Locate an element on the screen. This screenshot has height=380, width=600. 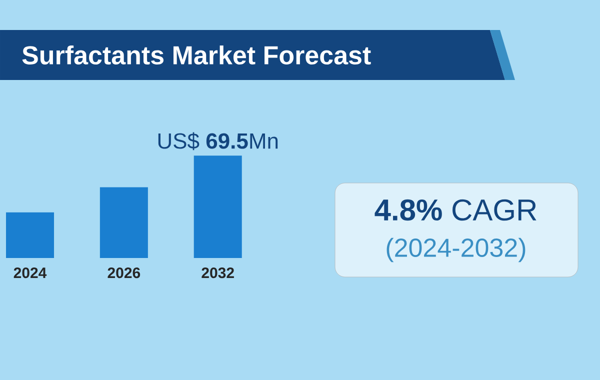
chart-title: Surfactants Market Forecast is located at coordinates (196, 55).